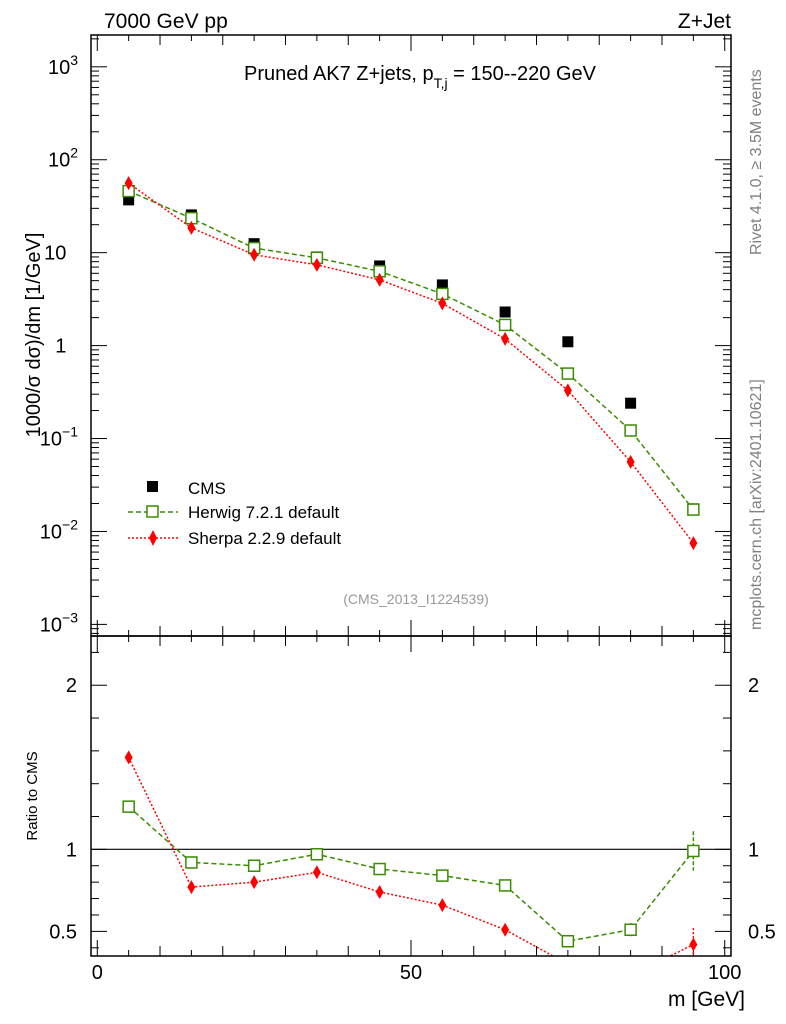  Describe the element at coordinates (166, 21) in the screenshot. I see `header-left: 7000 GeV pp` at that location.